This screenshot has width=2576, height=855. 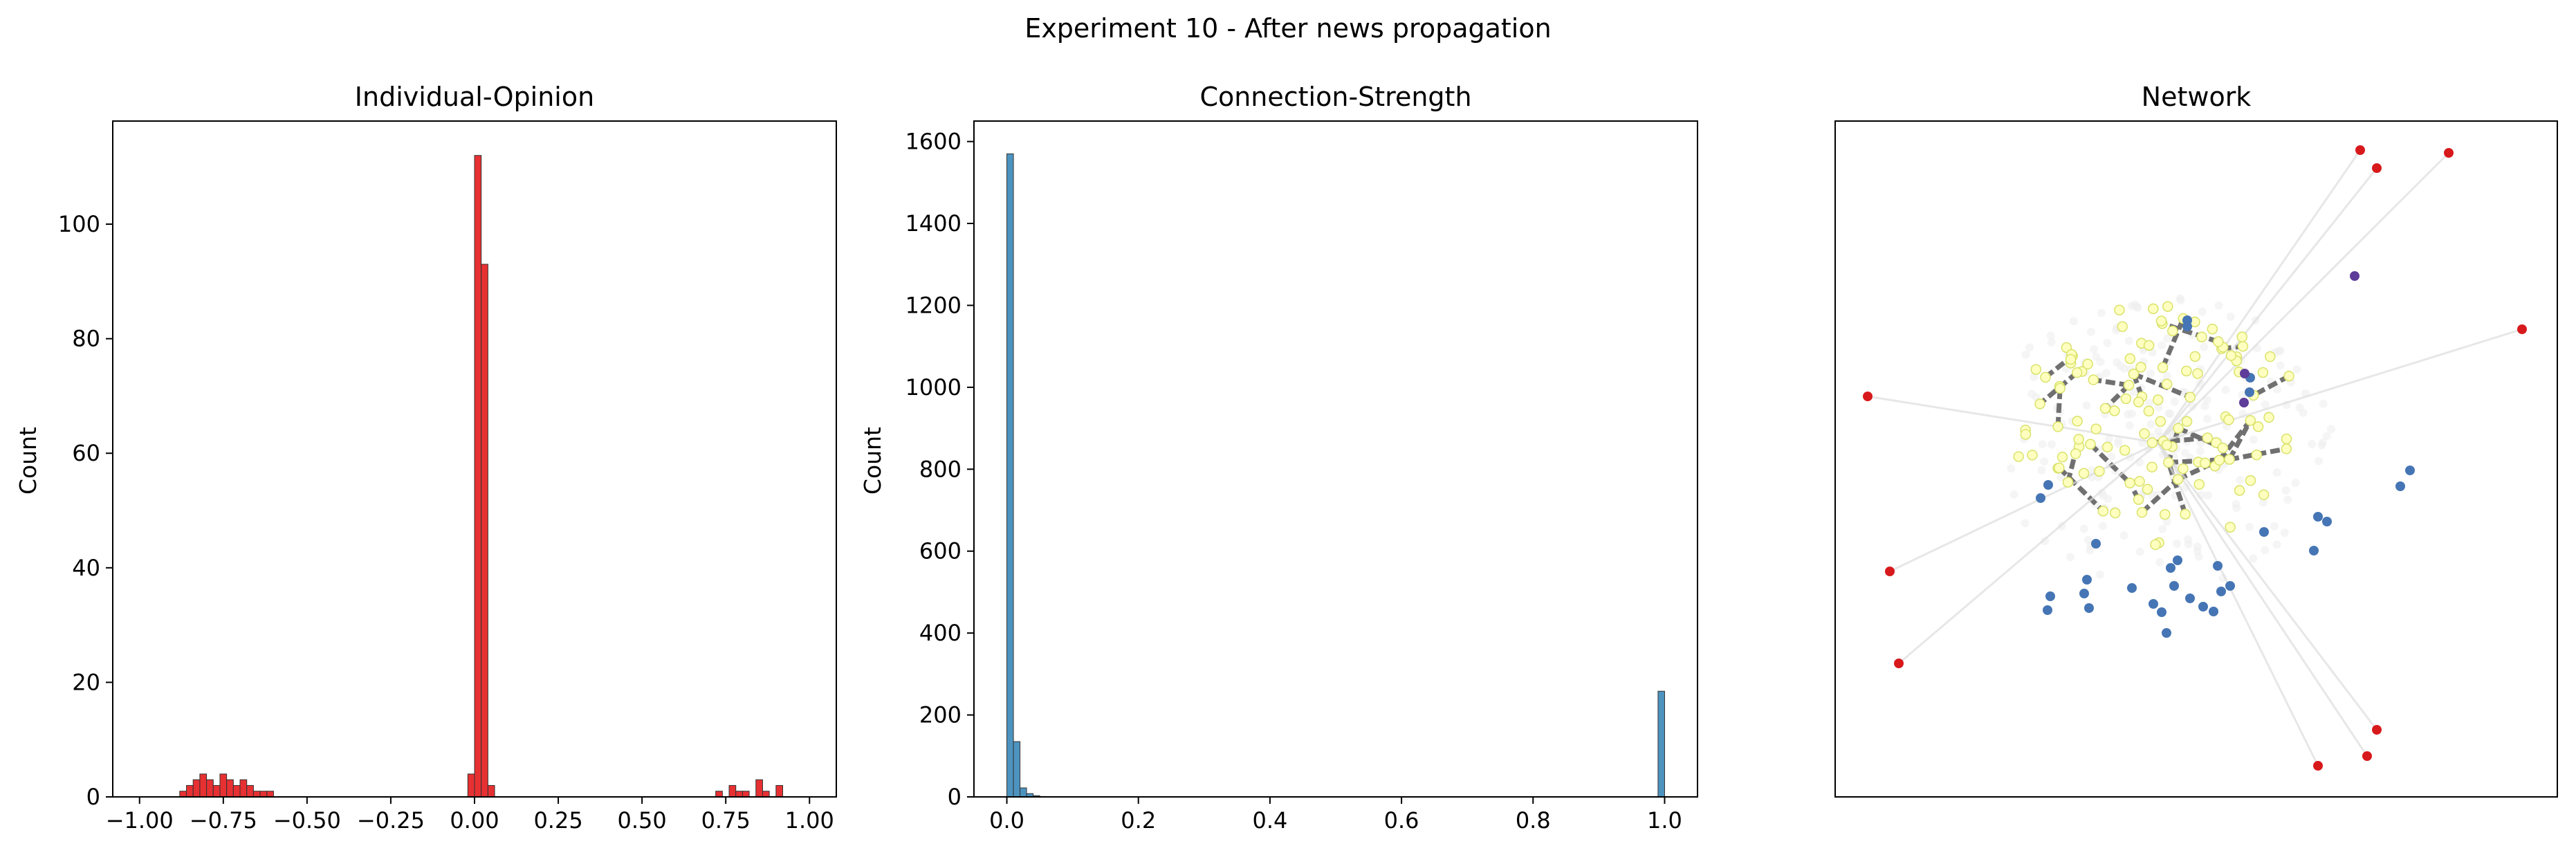 What do you see at coordinates (726, 820) in the screenshot?
I see `opinion-xtick-label: 0.75` at bounding box center [726, 820].